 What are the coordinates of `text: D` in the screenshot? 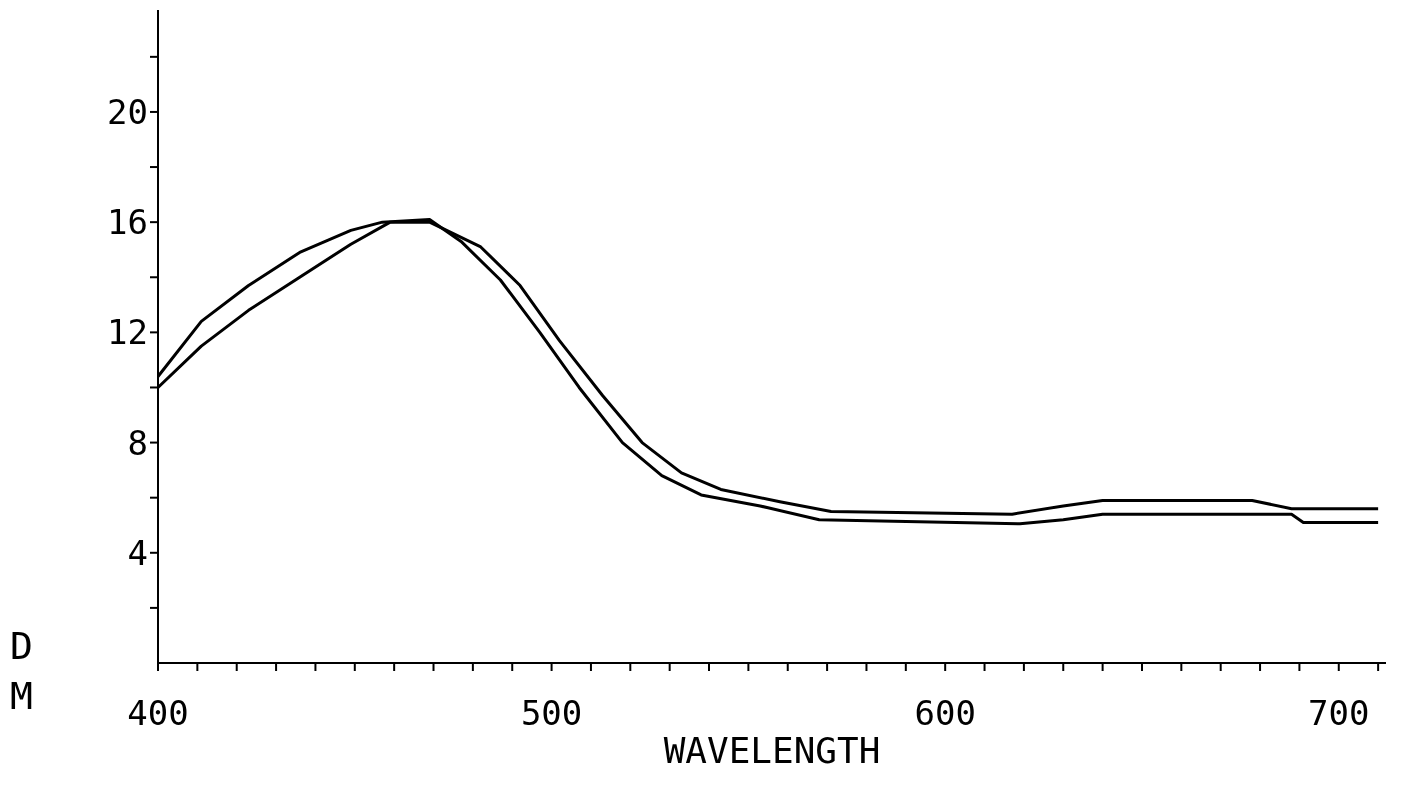 It's located at (21, 646).